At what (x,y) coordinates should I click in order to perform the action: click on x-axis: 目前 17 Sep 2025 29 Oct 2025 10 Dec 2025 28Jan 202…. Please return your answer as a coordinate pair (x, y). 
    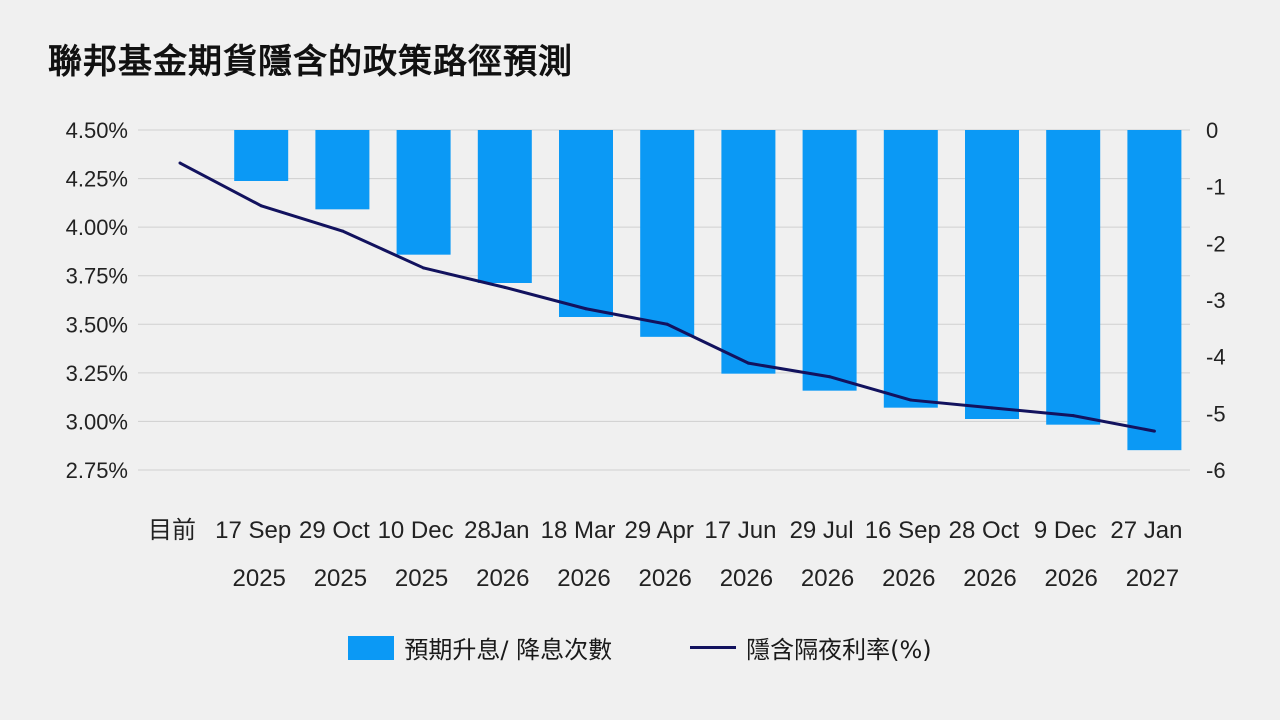
    Looking at the image, I should click on (665, 554).